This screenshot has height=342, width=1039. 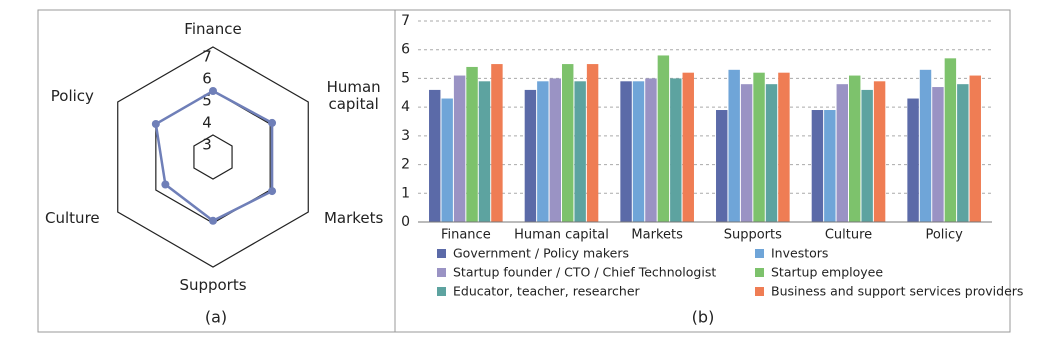 I want to click on legend-label: Business and support services providers, so click(x=897, y=291).